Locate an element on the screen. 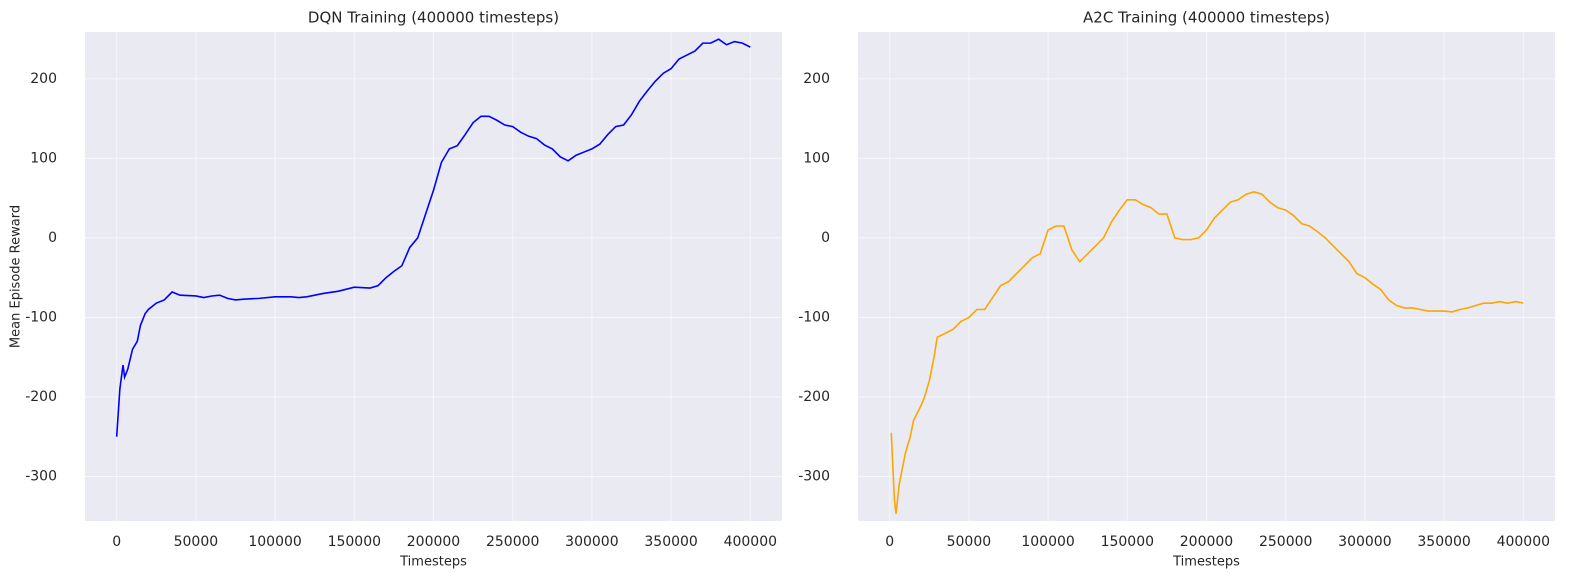  chart-title: DQN Training (400000 timesteps) is located at coordinates (433, 18).